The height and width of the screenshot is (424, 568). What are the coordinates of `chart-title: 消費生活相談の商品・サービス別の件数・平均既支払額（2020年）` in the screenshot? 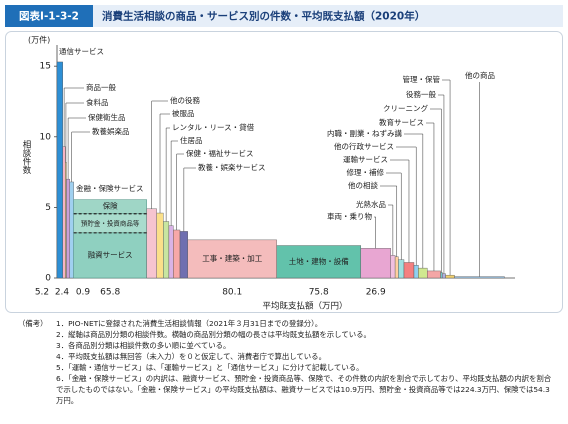 It's located at (263, 16).